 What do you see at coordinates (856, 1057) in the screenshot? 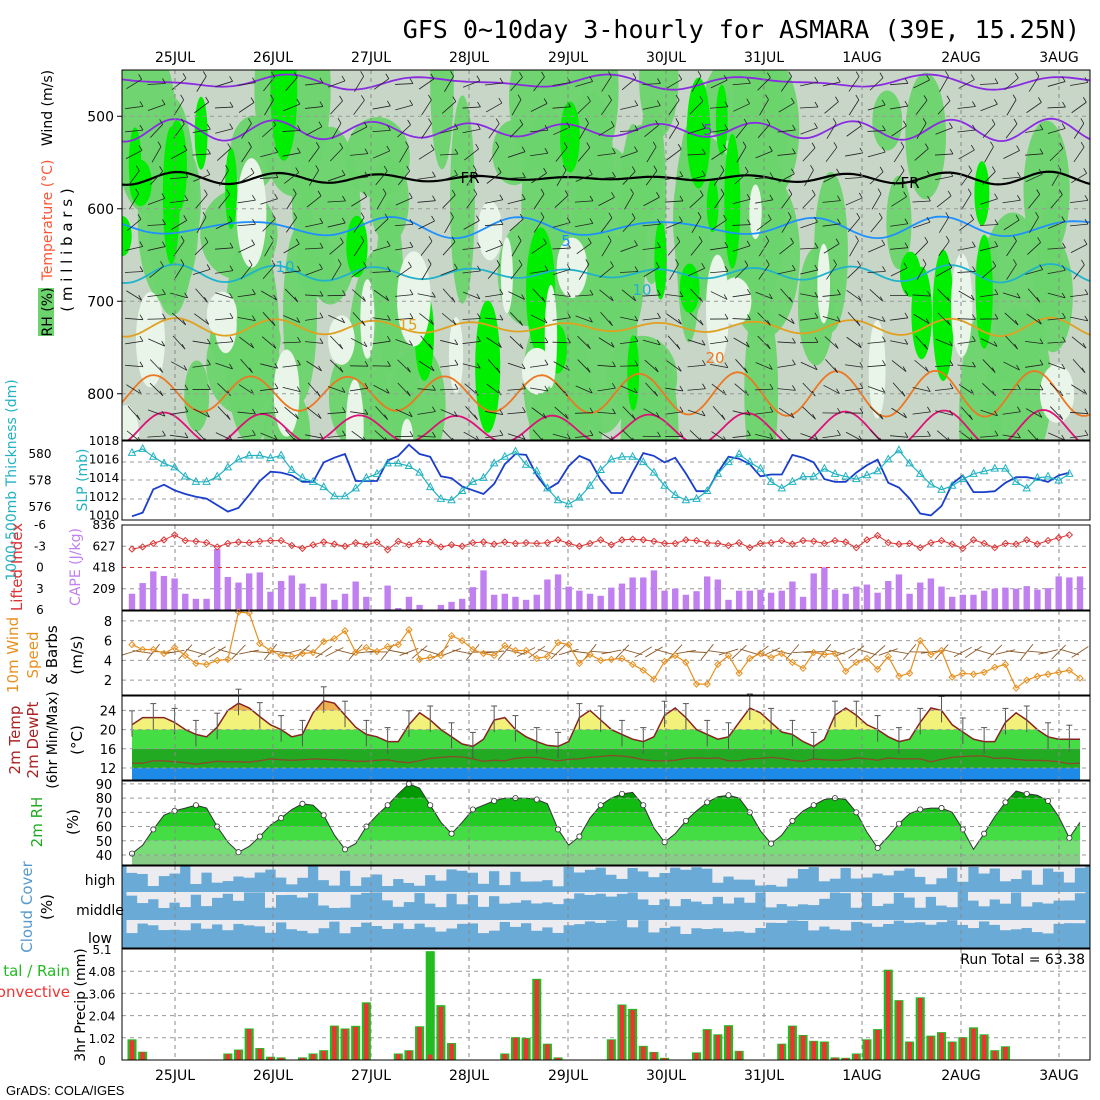
I see `precip-convective-bar` at bounding box center [856, 1057].